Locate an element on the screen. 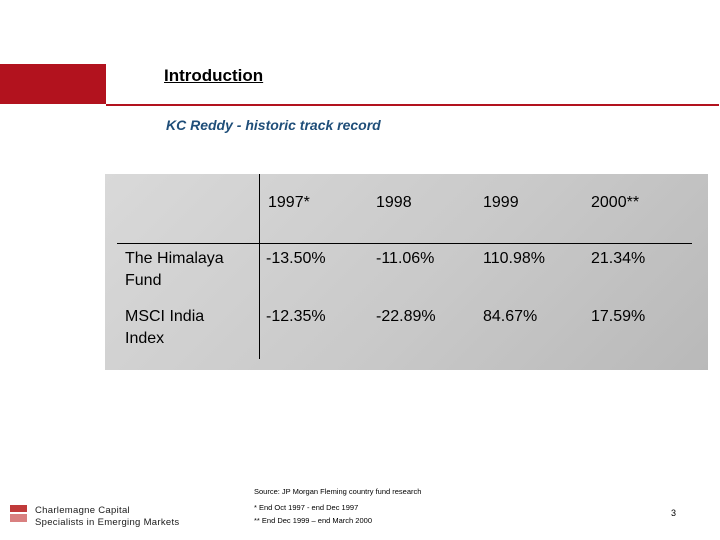 The height and width of the screenshot is (540, 720). page-subtitle: KC Reddy - historic track record is located at coordinates (273, 125).